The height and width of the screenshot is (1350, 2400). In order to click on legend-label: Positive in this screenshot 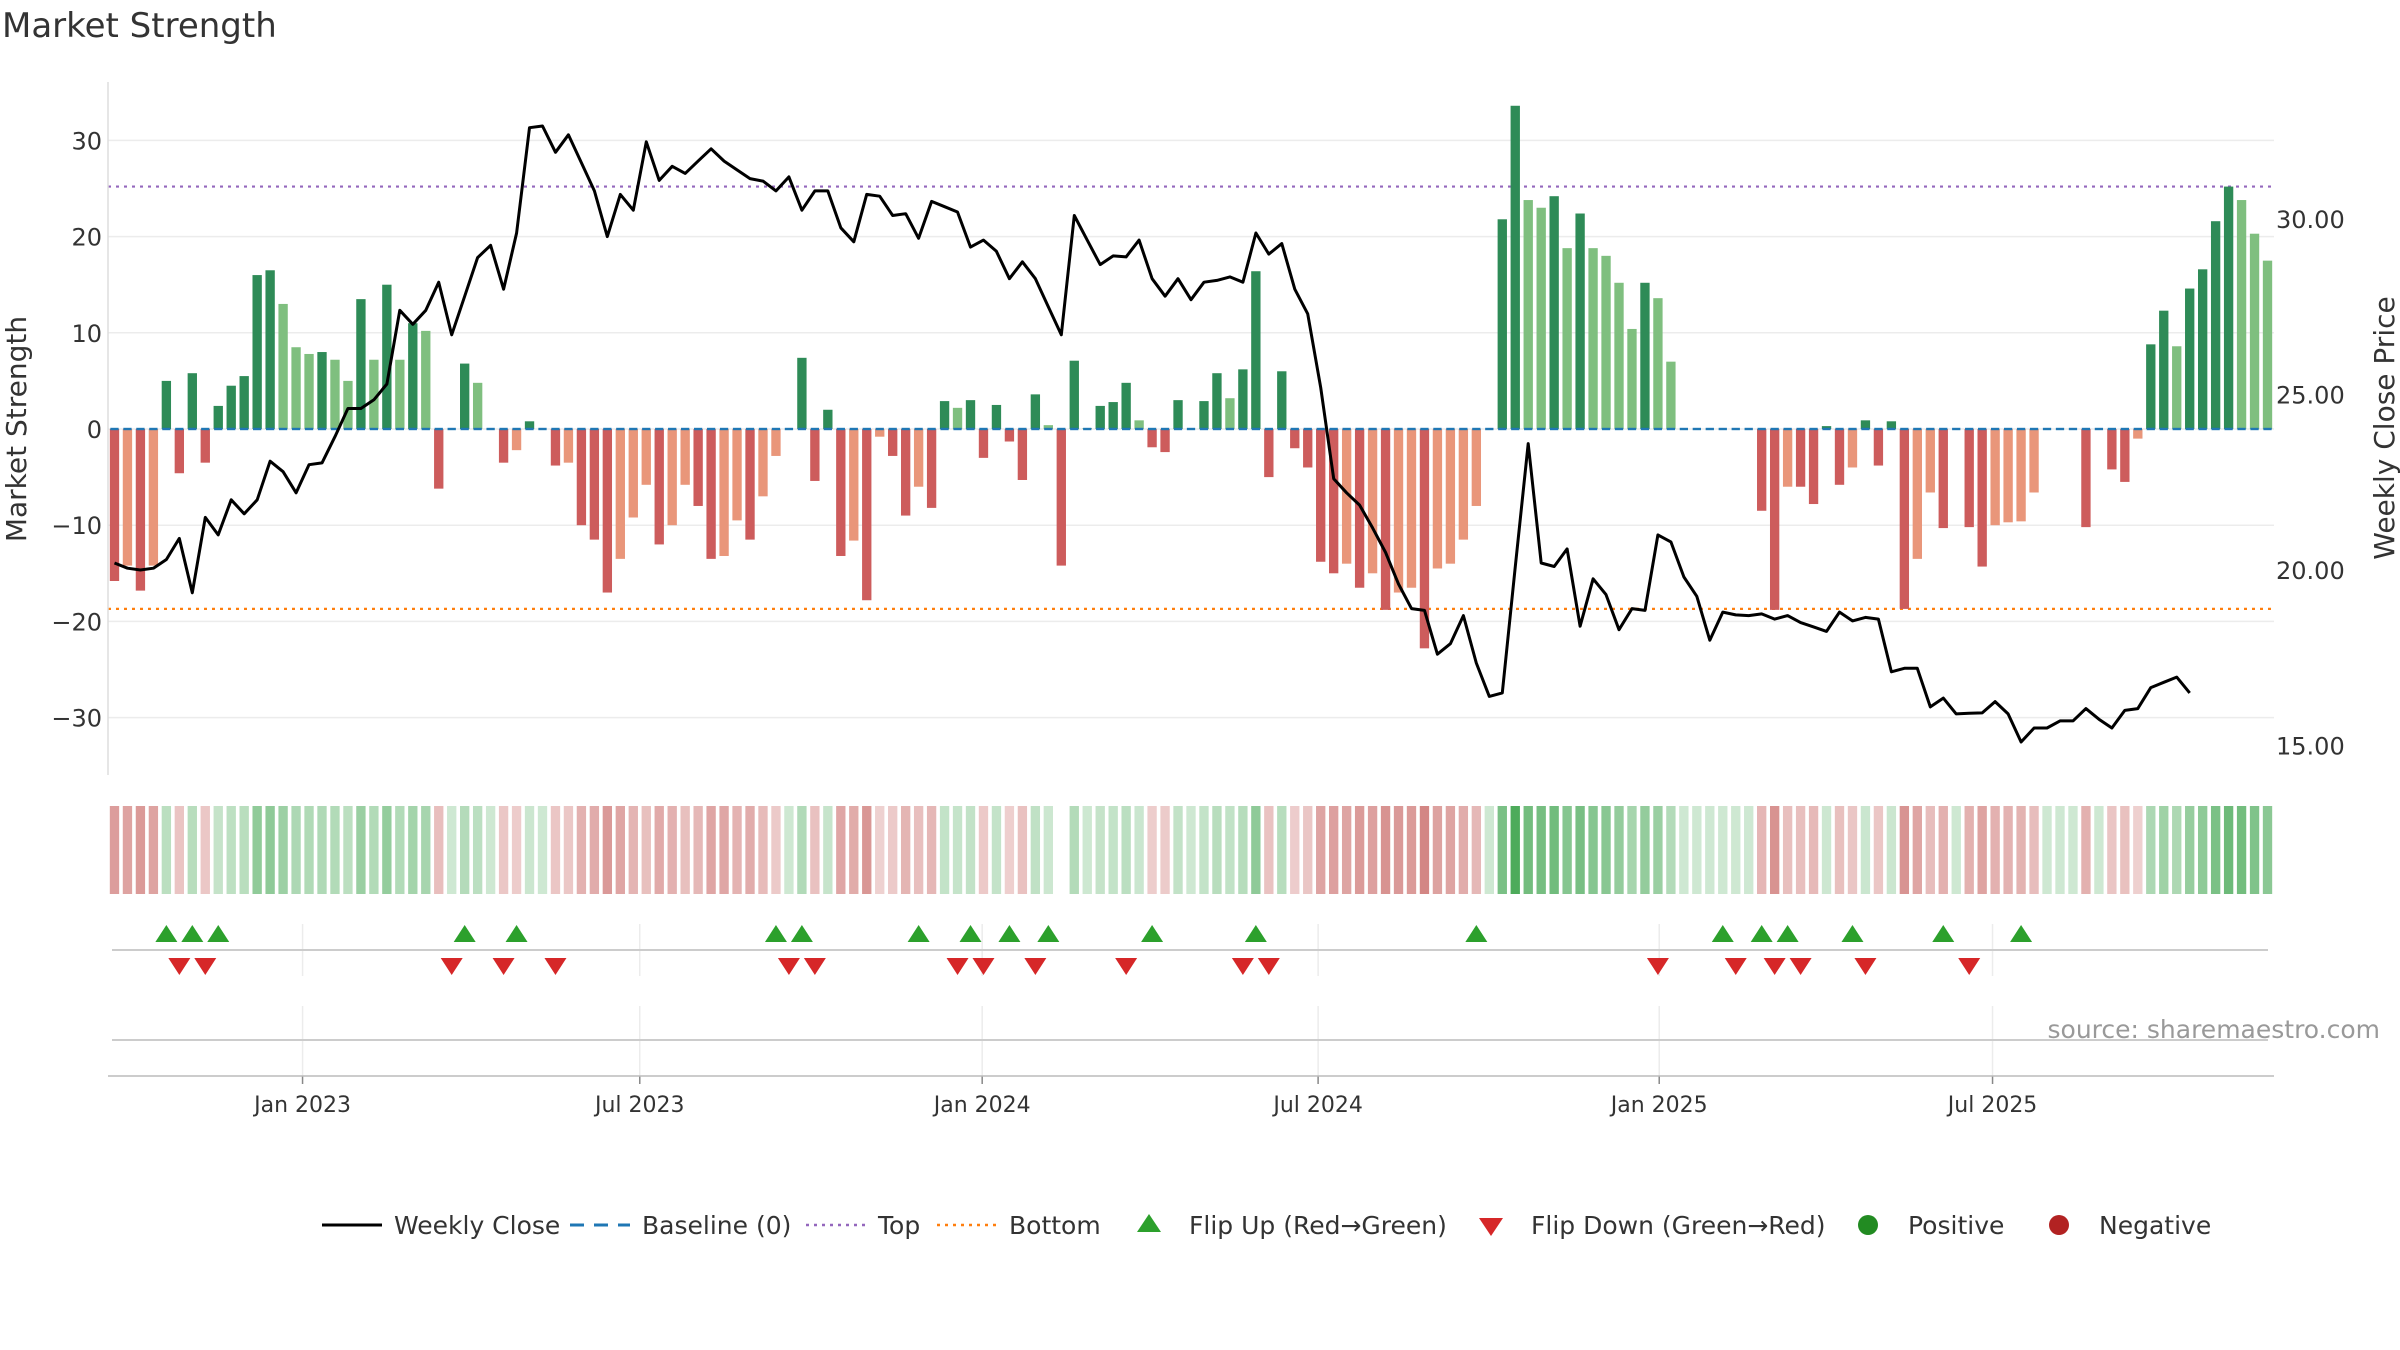, I will do `click(1956, 1225)`.